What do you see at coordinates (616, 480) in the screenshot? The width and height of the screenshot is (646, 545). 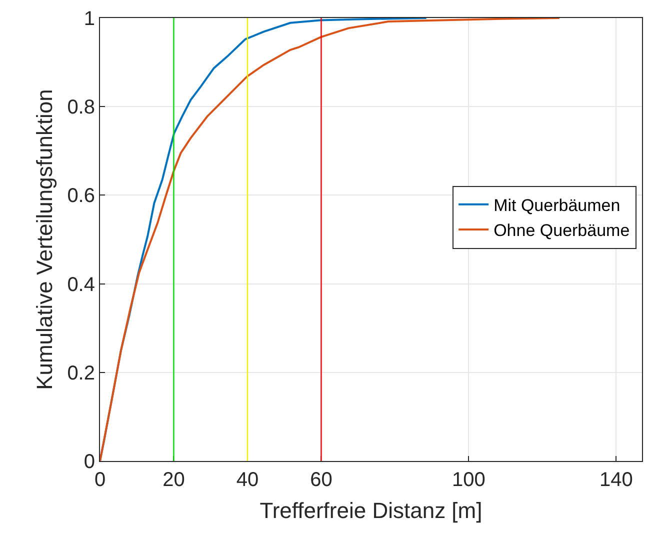 I see `x-tick-label: 140` at bounding box center [616, 480].